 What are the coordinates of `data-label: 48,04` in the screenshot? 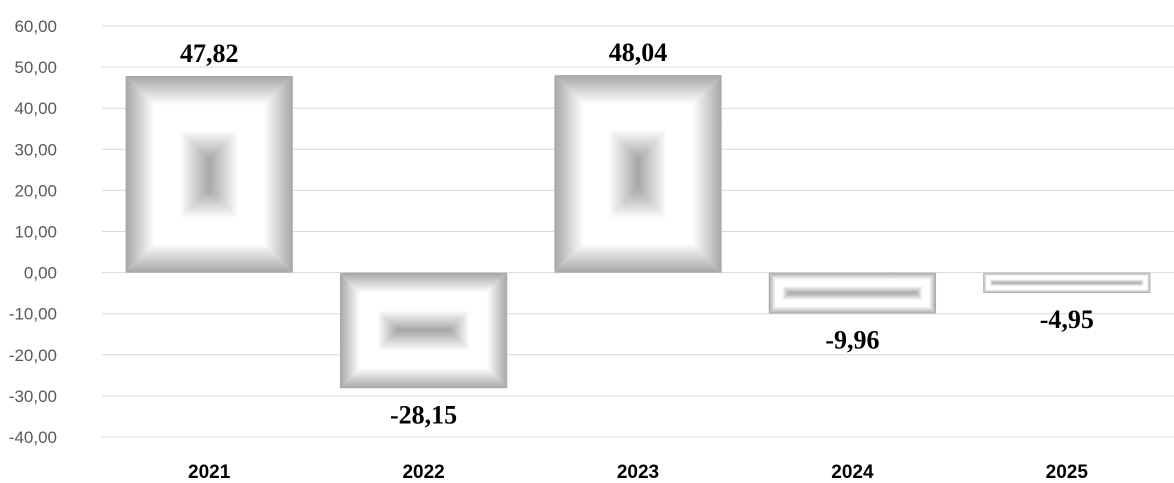 It's located at (638, 52).